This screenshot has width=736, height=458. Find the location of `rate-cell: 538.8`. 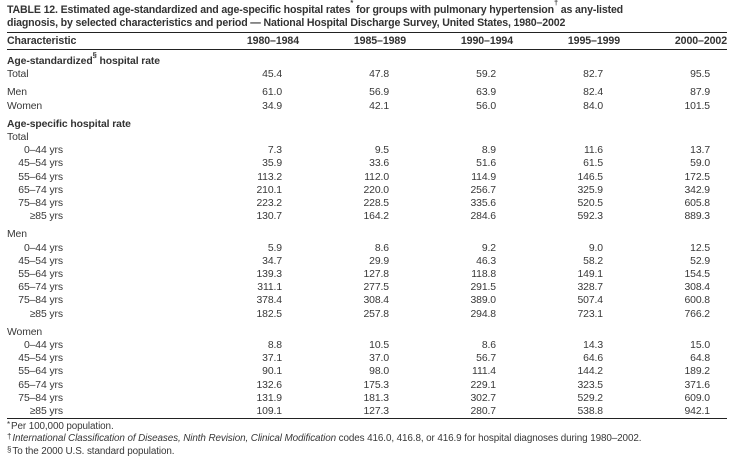

rate-cell: 538.8 is located at coordinates (590, 412).